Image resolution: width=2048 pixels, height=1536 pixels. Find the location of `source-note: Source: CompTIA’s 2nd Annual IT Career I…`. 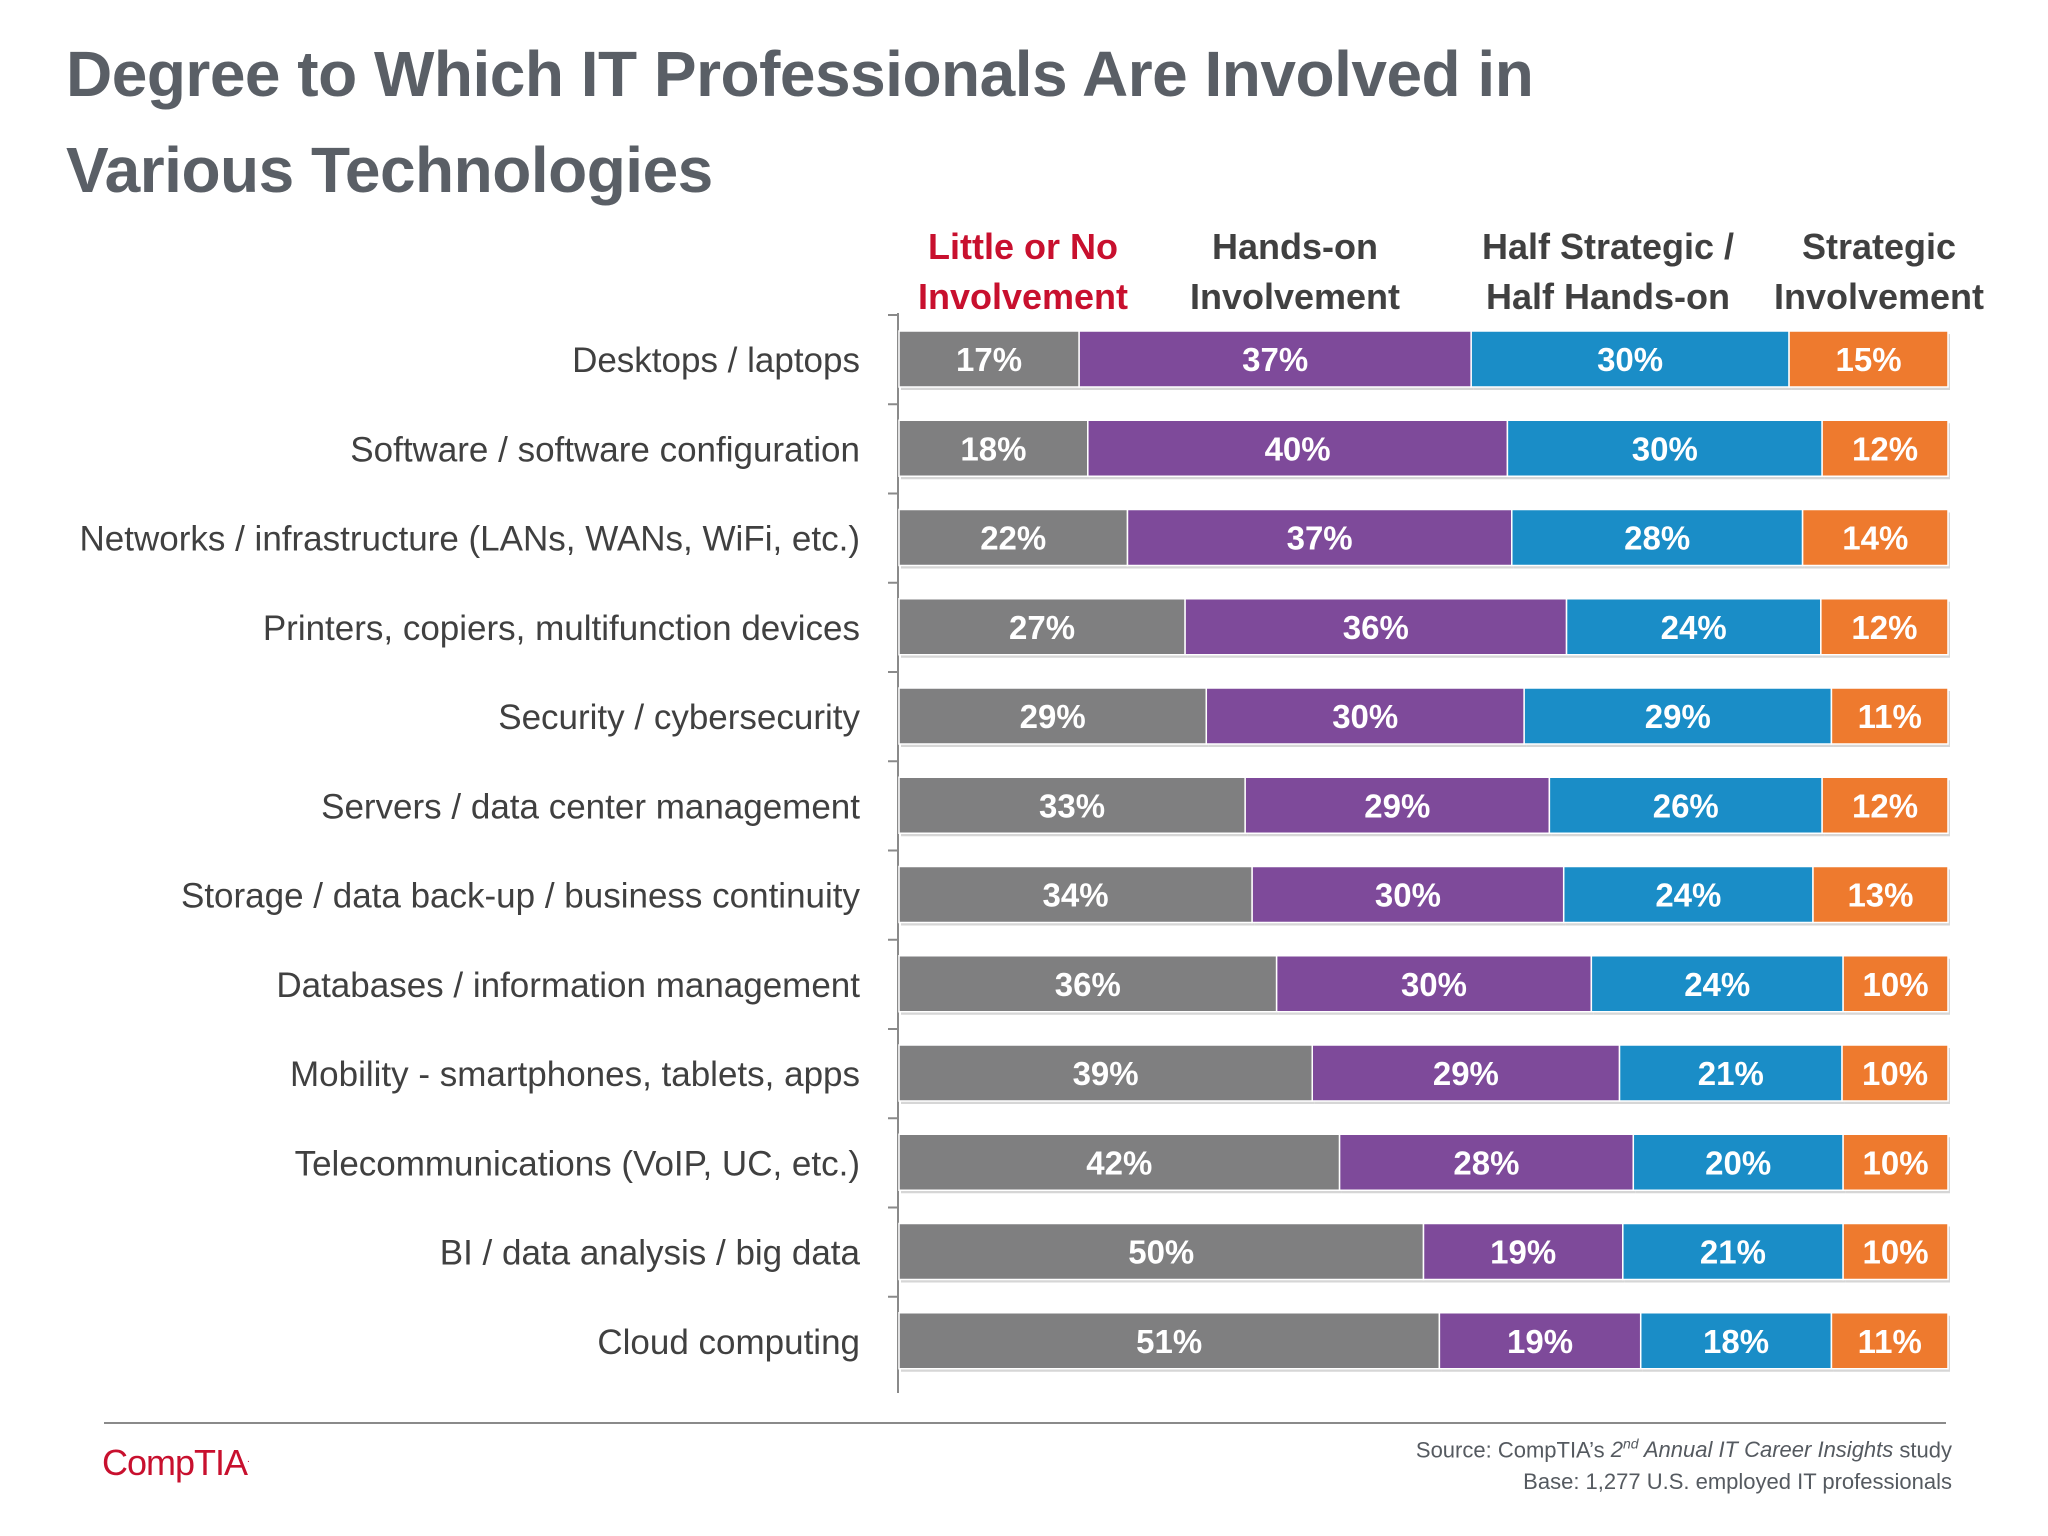

source-note: Source: CompTIA’s 2nd Annual IT Career I… is located at coordinates (1684, 1463).